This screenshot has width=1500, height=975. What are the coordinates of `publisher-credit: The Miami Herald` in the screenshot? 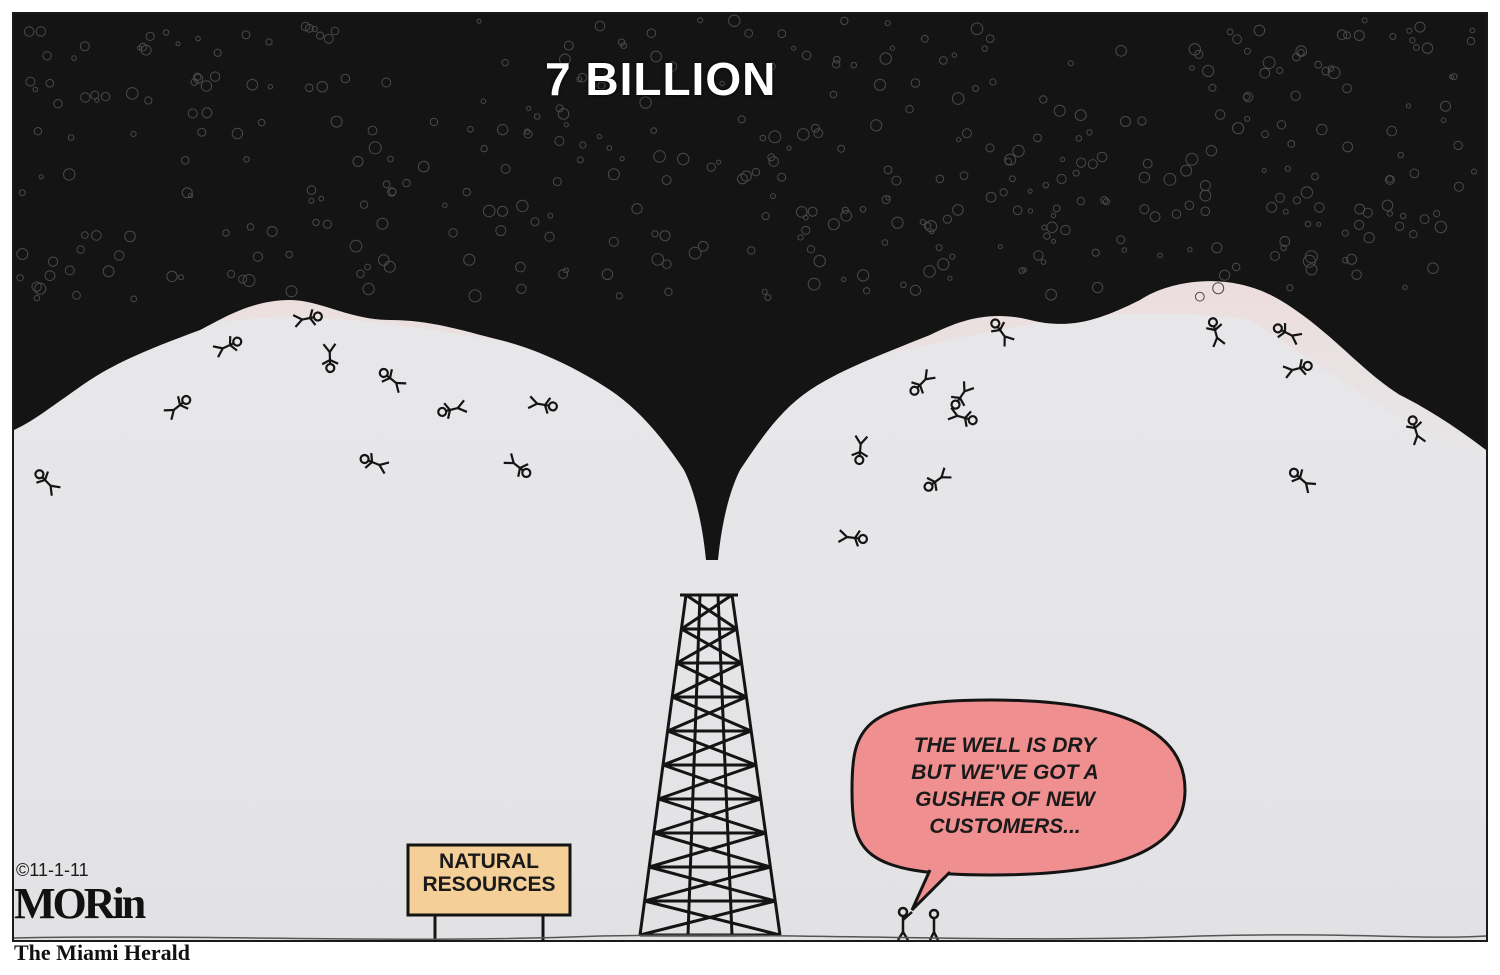 It's located at (102, 952).